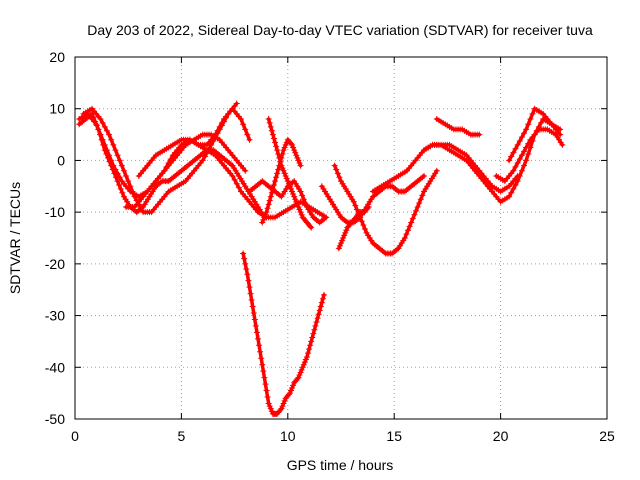 Image resolution: width=640 pixels, height=480 pixels. Describe the element at coordinates (607, 436) in the screenshot. I see `x-tick-label: 25` at that location.